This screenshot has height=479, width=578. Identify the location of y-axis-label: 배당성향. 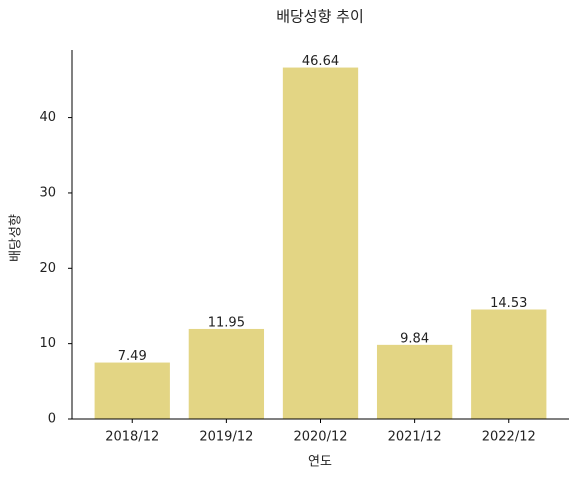
(16, 238).